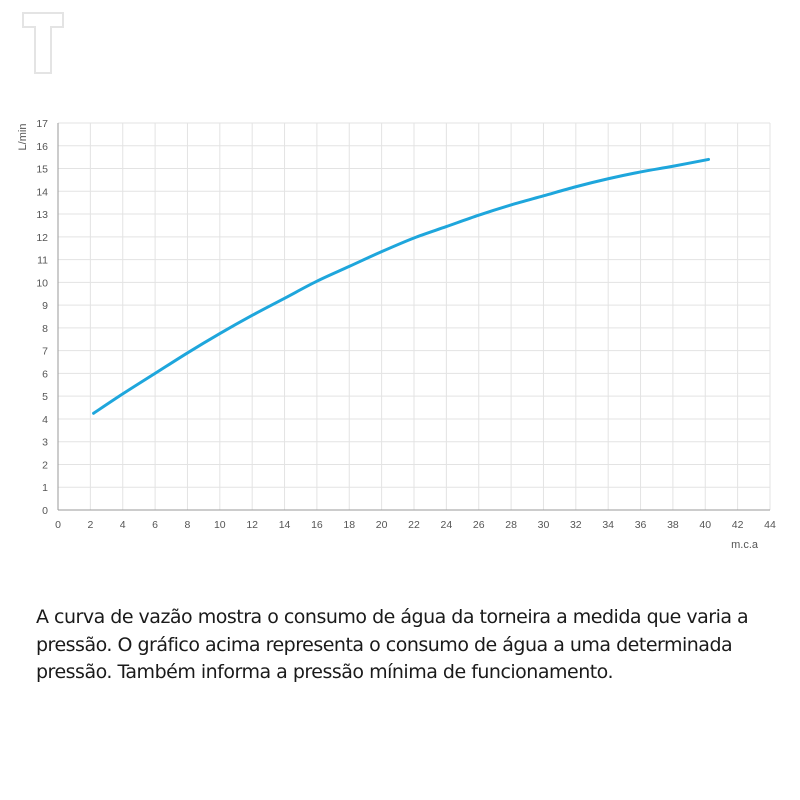 This screenshot has width=800, height=800. Describe the element at coordinates (576, 525) in the screenshot. I see `x-tick-label: 32` at that location.